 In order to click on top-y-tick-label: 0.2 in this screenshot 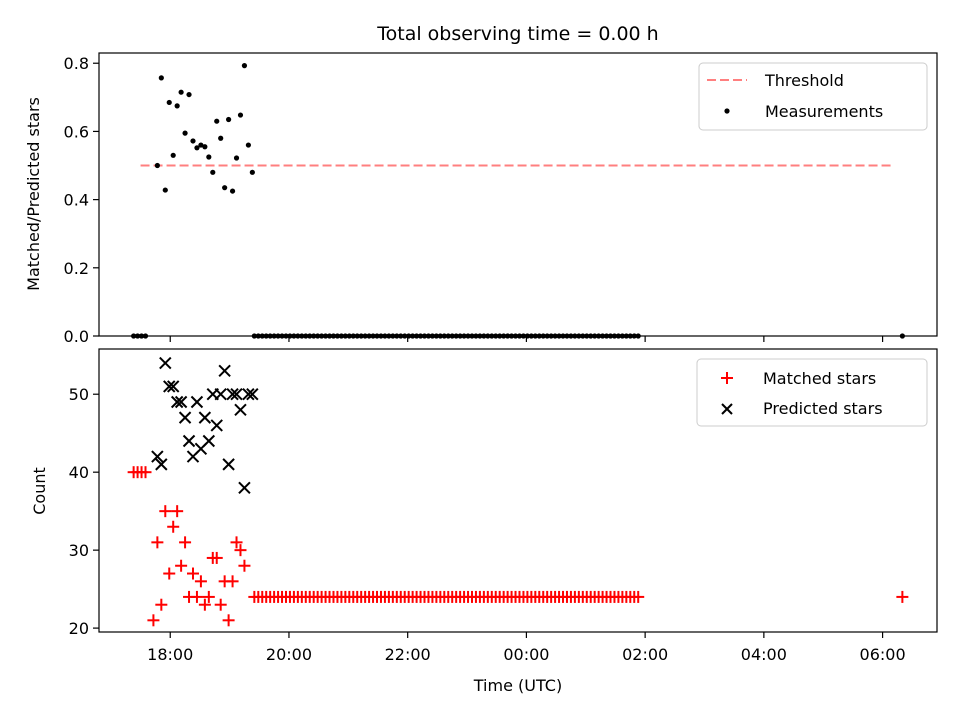, I will do `click(76, 268)`.